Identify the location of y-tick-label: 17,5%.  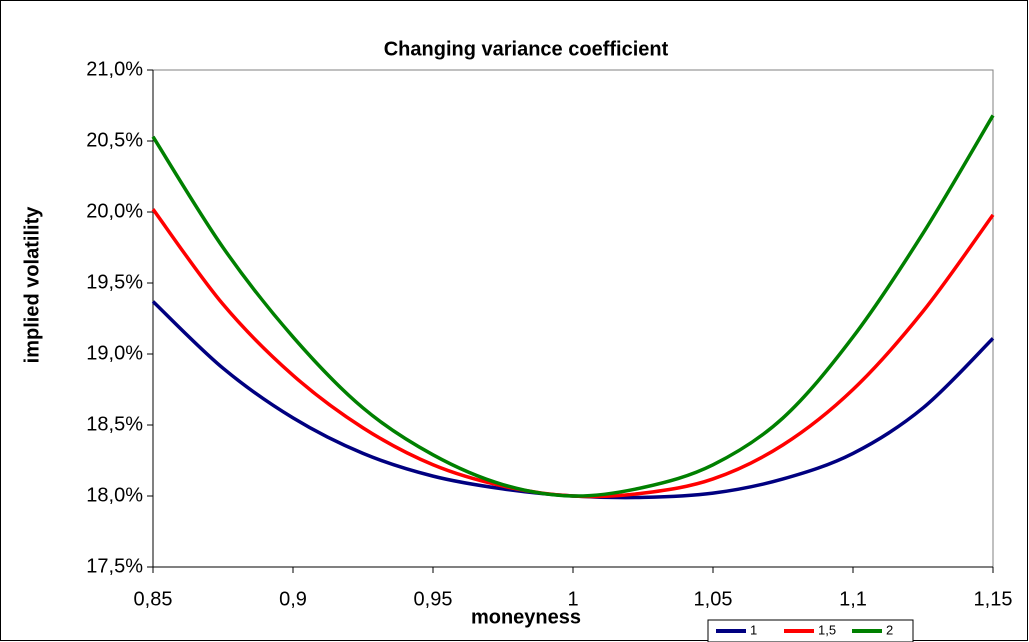
(114, 566).